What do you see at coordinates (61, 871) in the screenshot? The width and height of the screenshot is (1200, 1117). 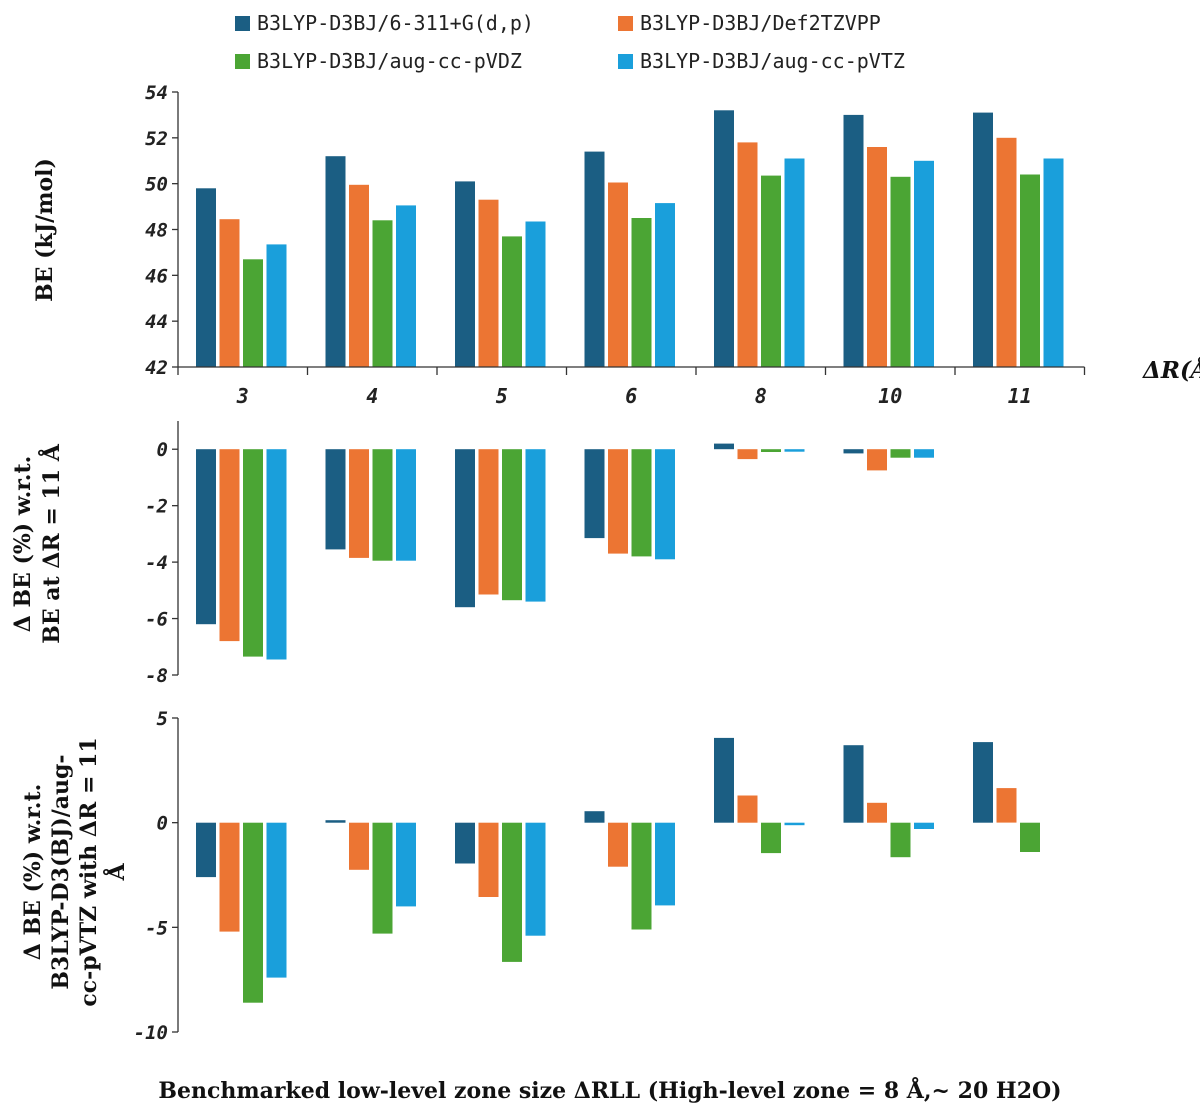 I see `y-axis-label-line: B3LYP-D3(BJ)/aug-` at bounding box center [61, 871].